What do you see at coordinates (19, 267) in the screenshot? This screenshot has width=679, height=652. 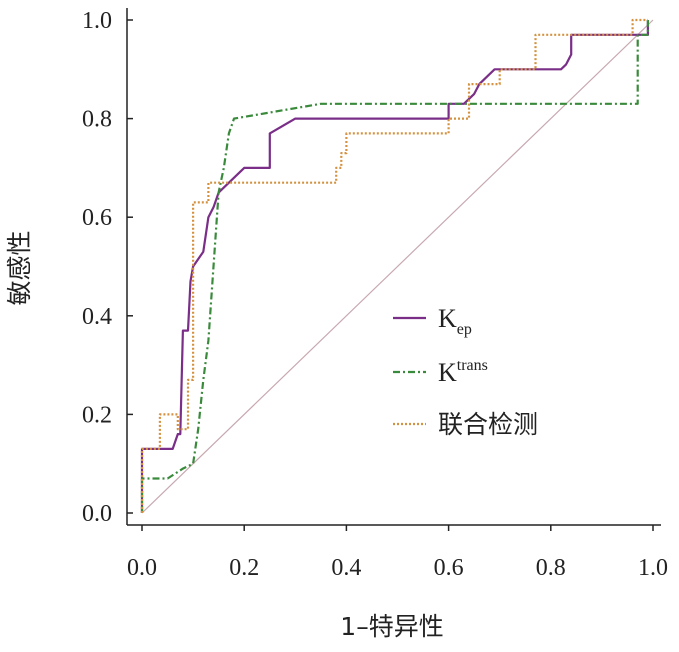 I see `y-axis-title: 敏感性` at bounding box center [19, 267].